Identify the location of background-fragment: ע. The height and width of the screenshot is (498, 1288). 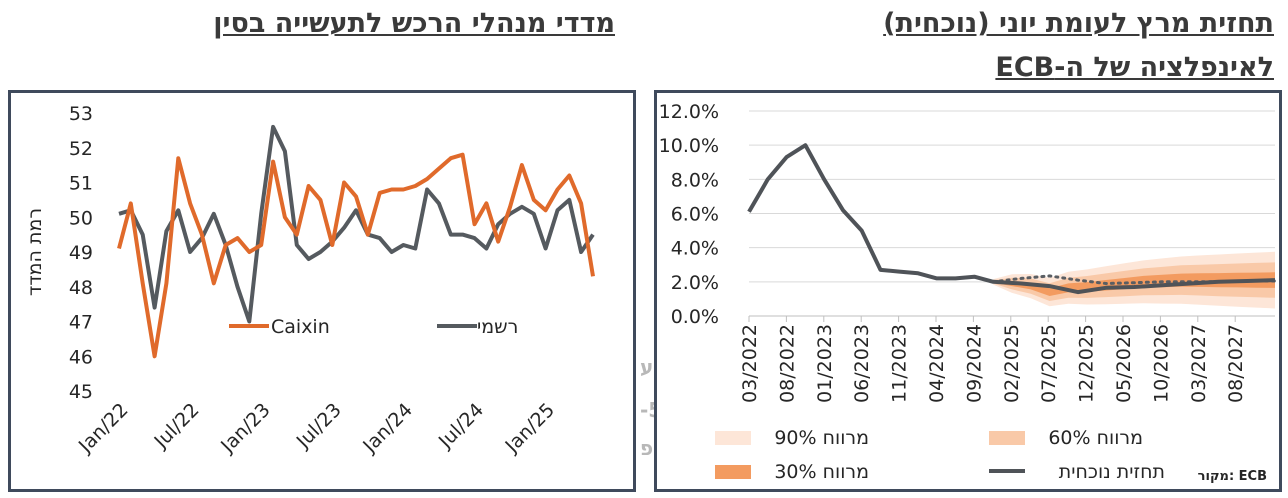
(647, 367).